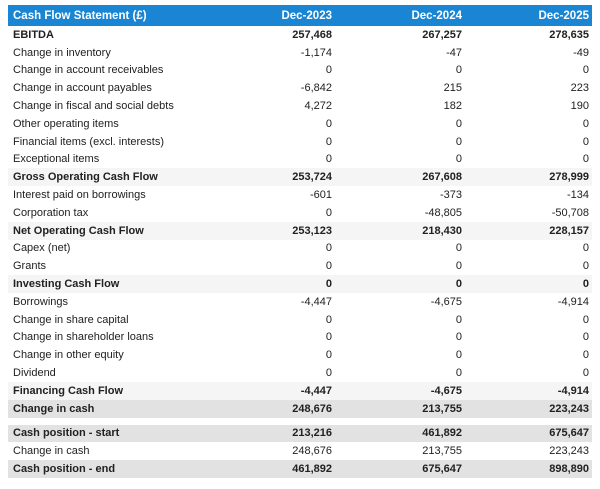  Describe the element at coordinates (78, 230) in the screenshot. I see `row-label: Net Operating Cash Flow` at that location.